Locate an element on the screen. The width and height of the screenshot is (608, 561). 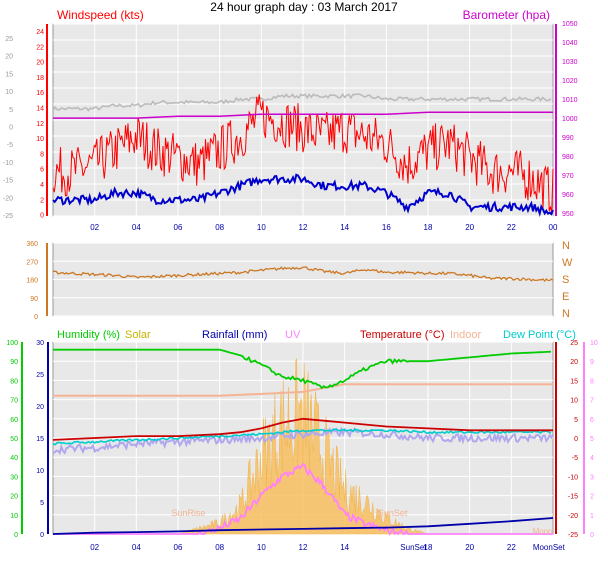
legend-label-0: Humidity (%) is located at coordinates (88, 335).